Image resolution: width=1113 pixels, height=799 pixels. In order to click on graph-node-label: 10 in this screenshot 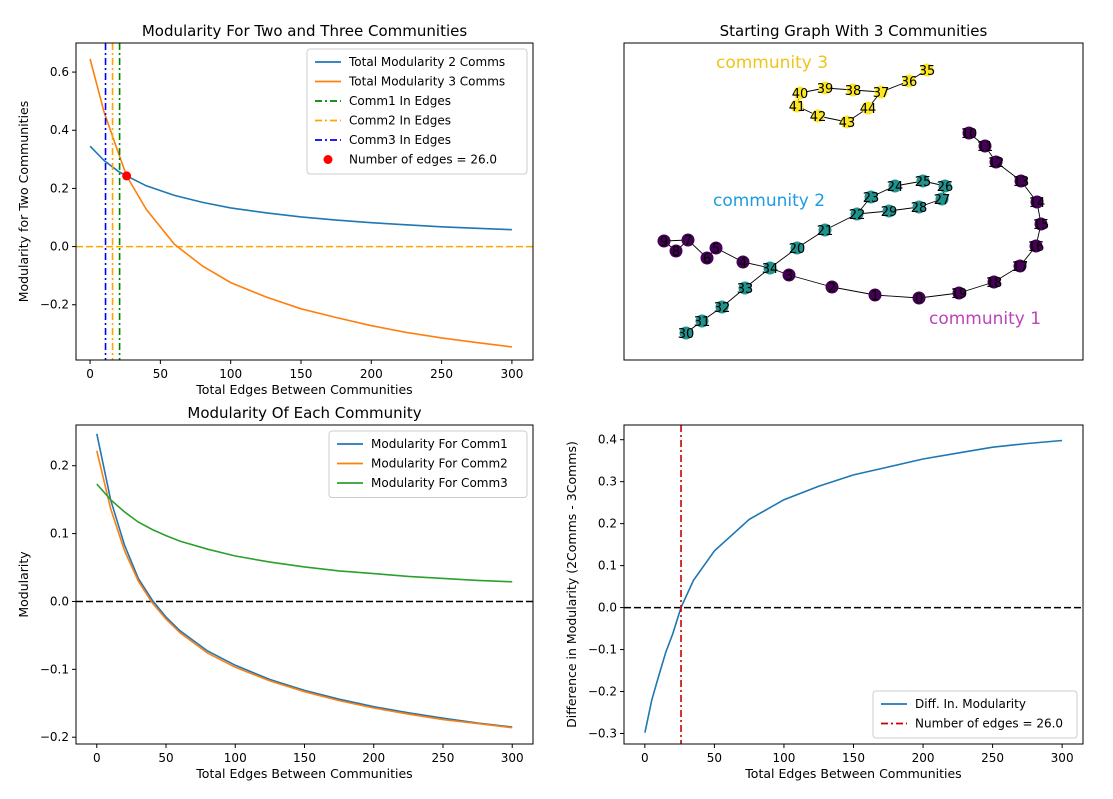, I will do `click(969, 134)`.